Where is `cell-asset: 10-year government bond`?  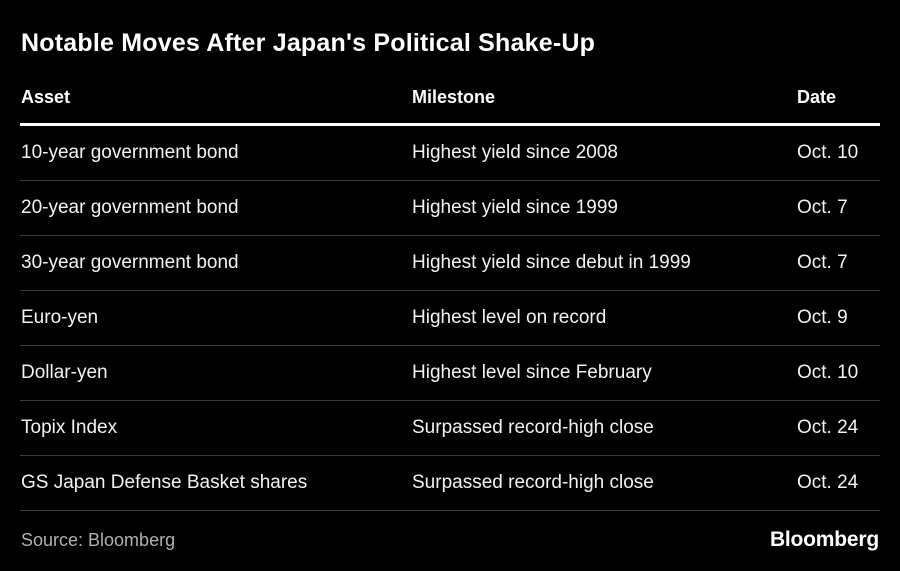
cell-asset: 10-year government bond is located at coordinates (130, 152).